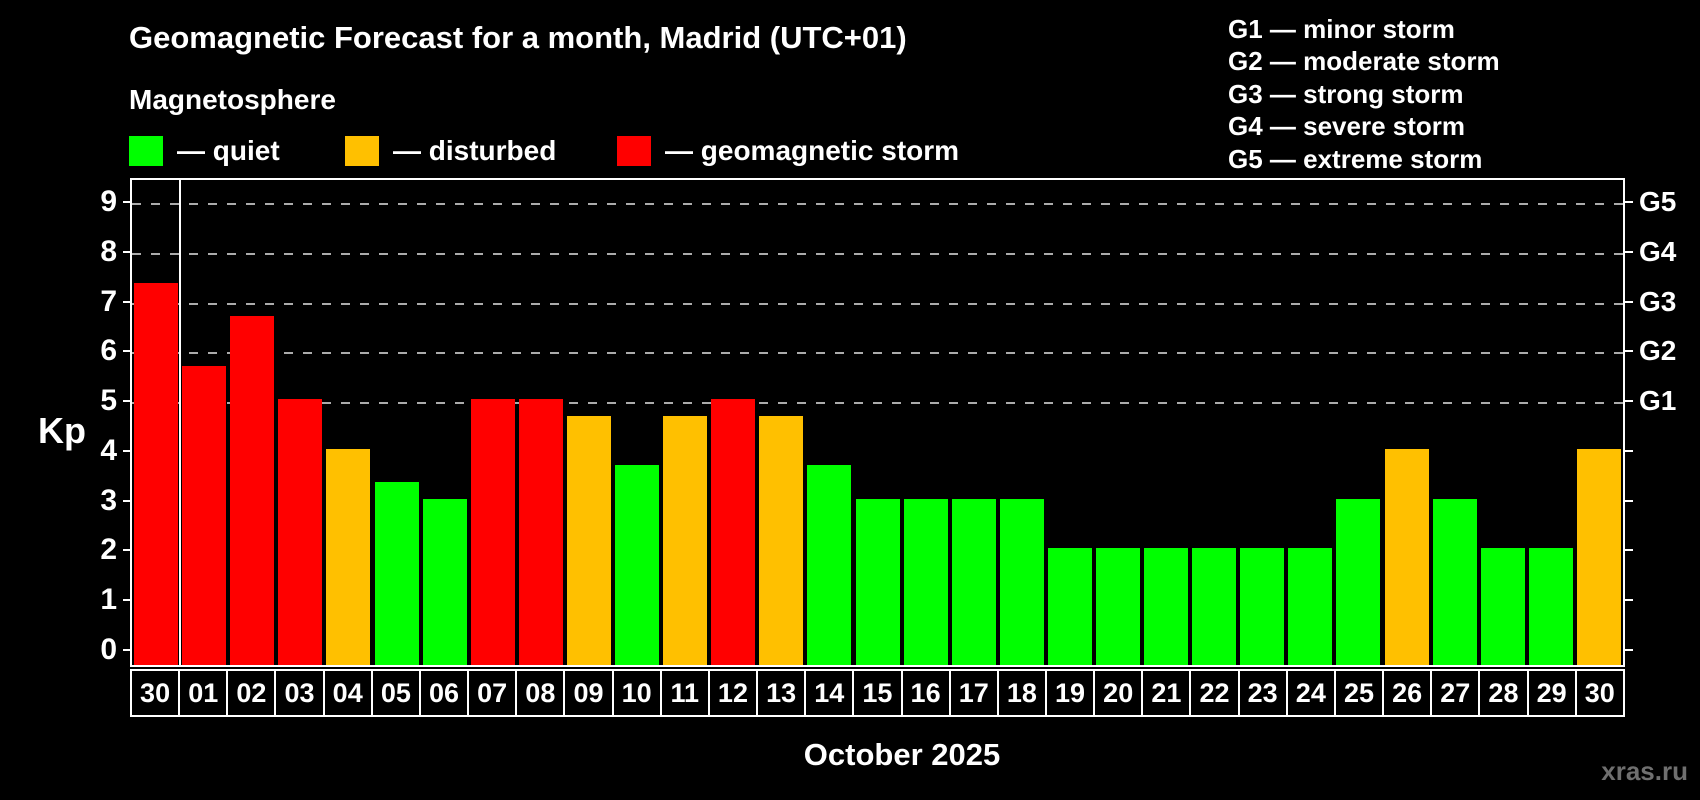 The width and height of the screenshot is (1700, 800). Describe the element at coordinates (126, 351) in the screenshot. I see `left-tick-kp6` at that location.